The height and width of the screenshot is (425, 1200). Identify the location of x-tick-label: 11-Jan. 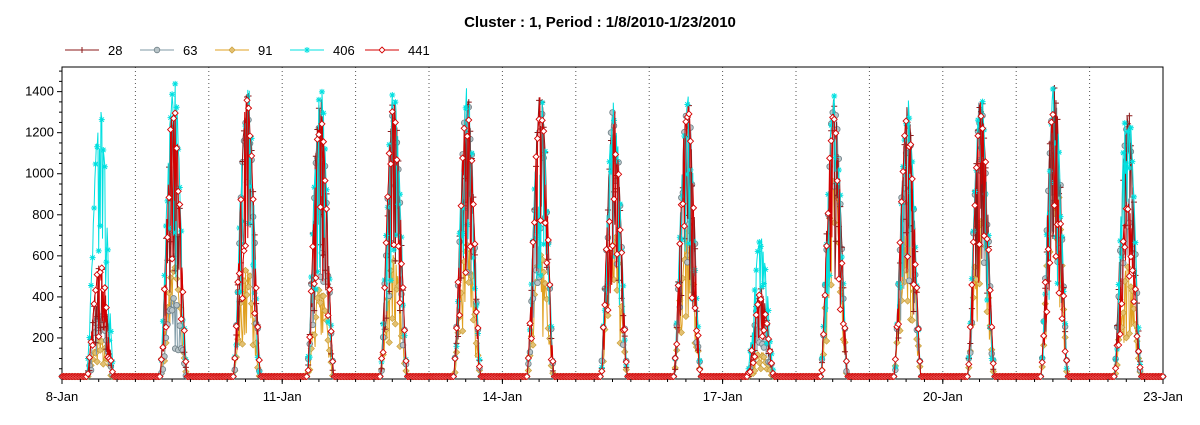
(282, 396).